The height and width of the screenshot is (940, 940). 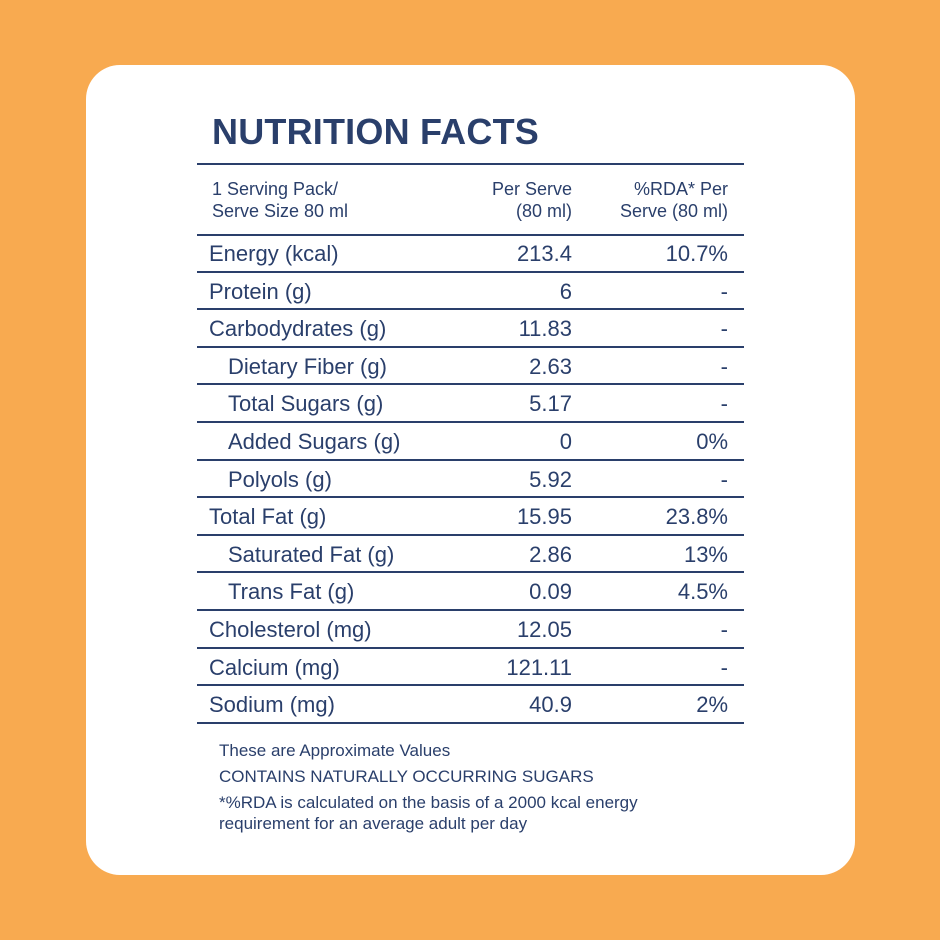 What do you see at coordinates (674, 200) in the screenshot?
I see `rda-header: %RDA* Per Serve (80 ml)` at bounding box center [674, 200].